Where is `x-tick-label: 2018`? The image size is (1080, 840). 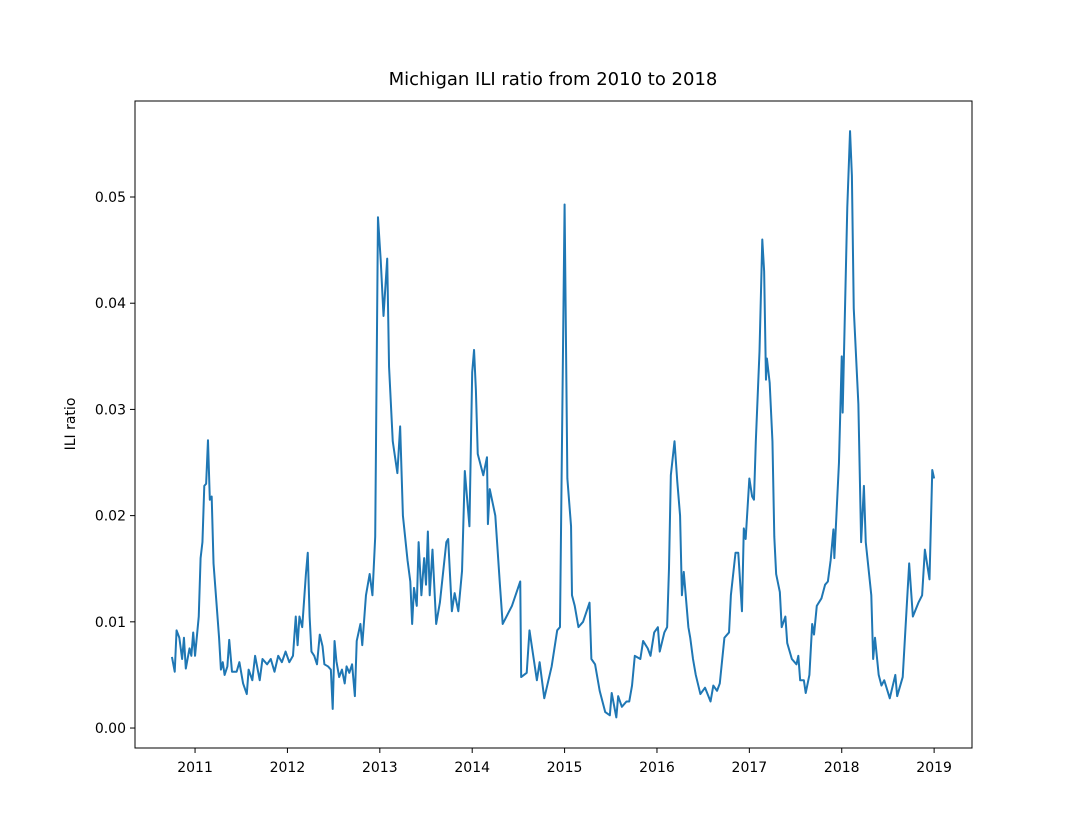 x-tick-label: 2018 is located at coordinates (842, 768).